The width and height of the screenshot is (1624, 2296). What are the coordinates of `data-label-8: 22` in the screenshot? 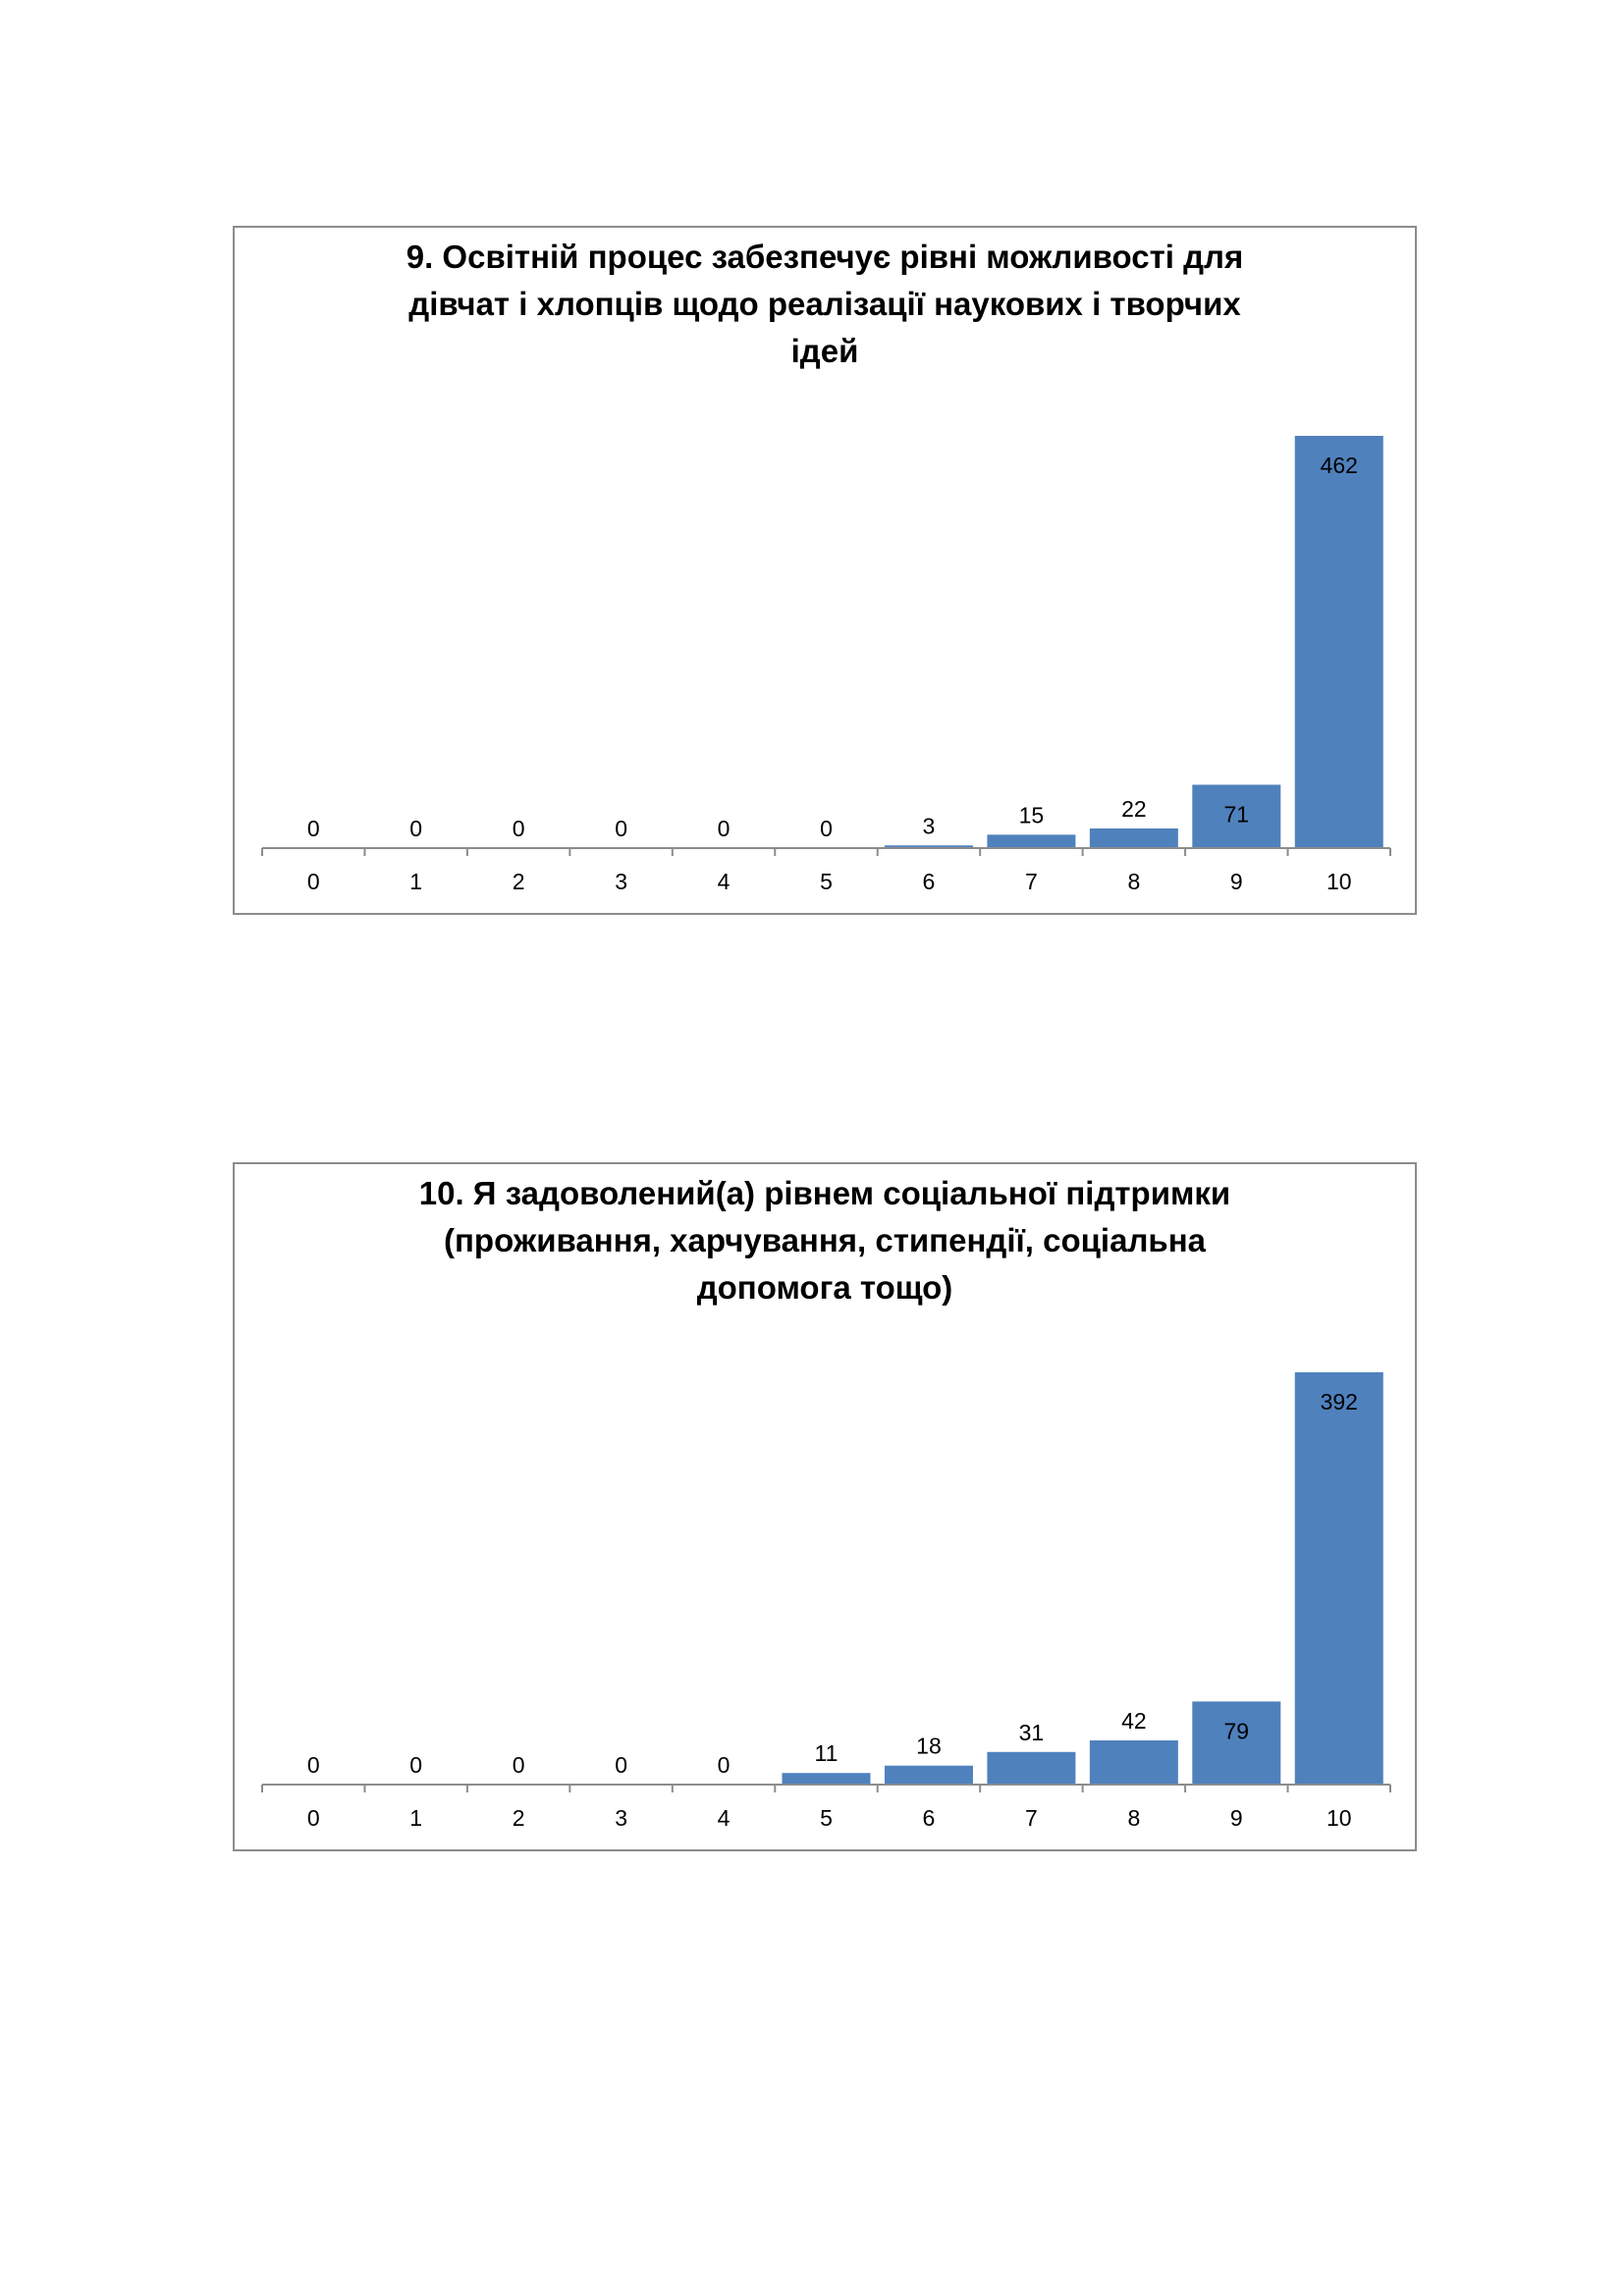 It's located at (1134, 809).